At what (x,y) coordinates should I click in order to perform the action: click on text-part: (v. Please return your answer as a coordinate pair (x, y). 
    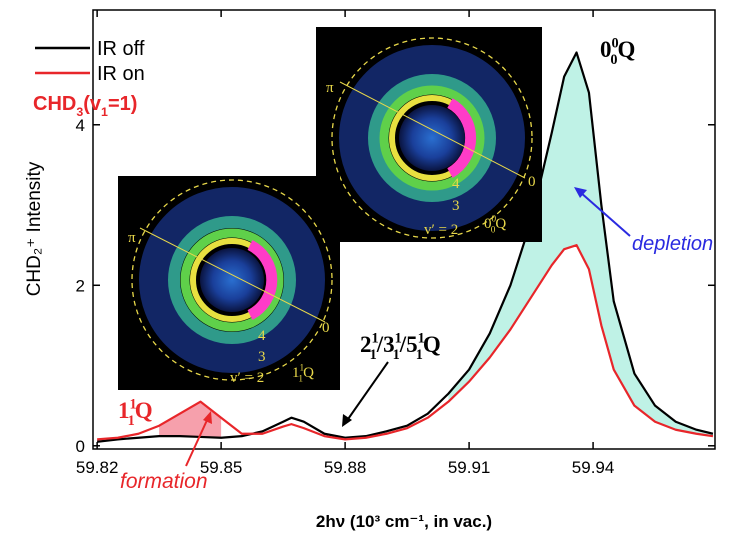
    Looking at the image, I should click on (92, 104).